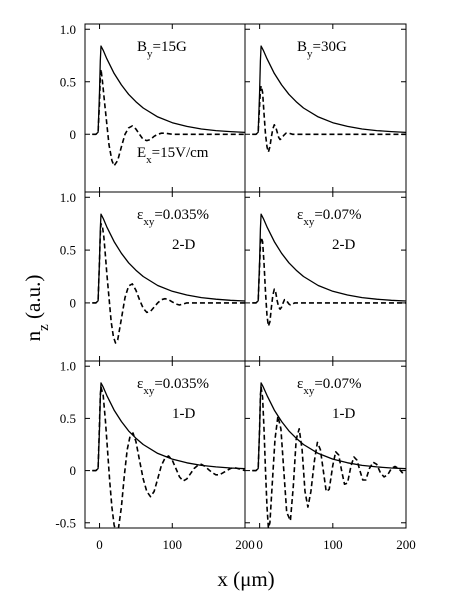 Image resolution: width=459 pixels, height=613 pixels. I want to click on panel-3: 0 0.5 1.0 εxy=0.035% 2-D, so click(153, 276).